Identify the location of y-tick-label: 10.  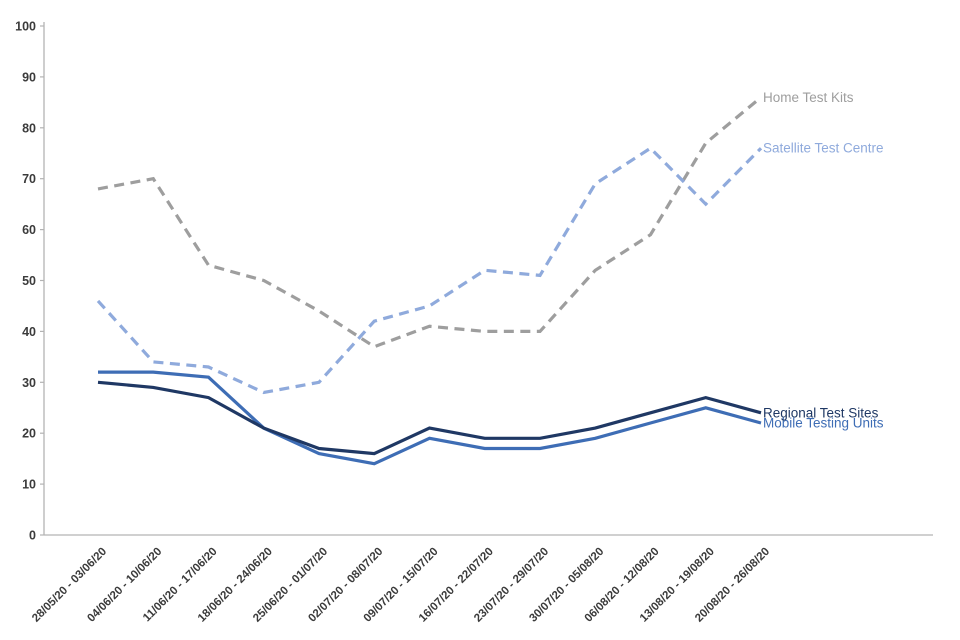
(29, 485).